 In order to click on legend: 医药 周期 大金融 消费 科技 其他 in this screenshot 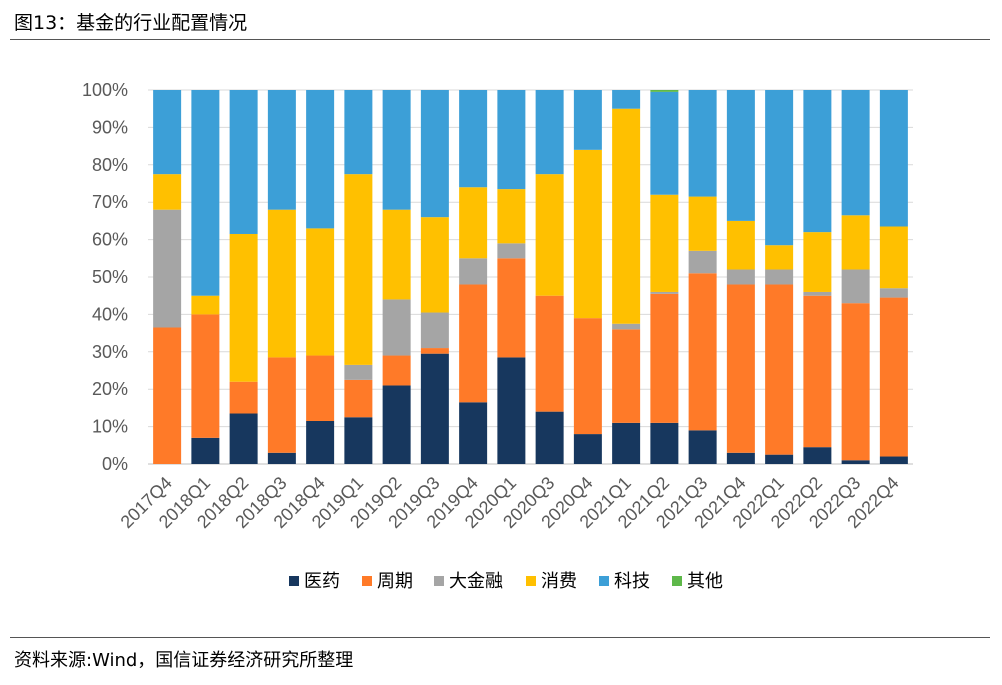, I will do `click(506, 581)`.